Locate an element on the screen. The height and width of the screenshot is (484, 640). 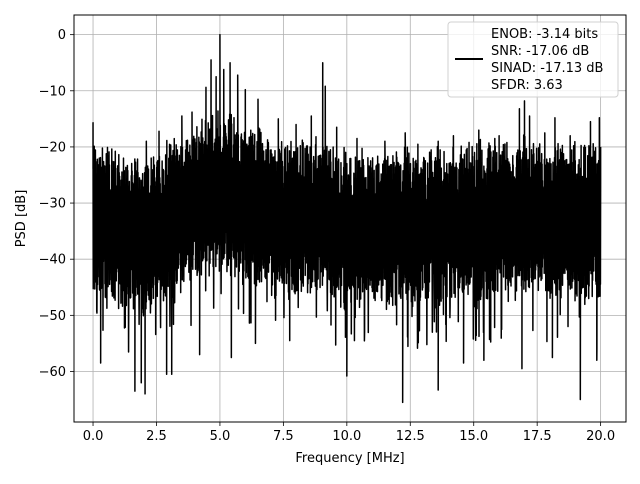
x-tick-label: 17.5 is located at coordinates (537, 436).